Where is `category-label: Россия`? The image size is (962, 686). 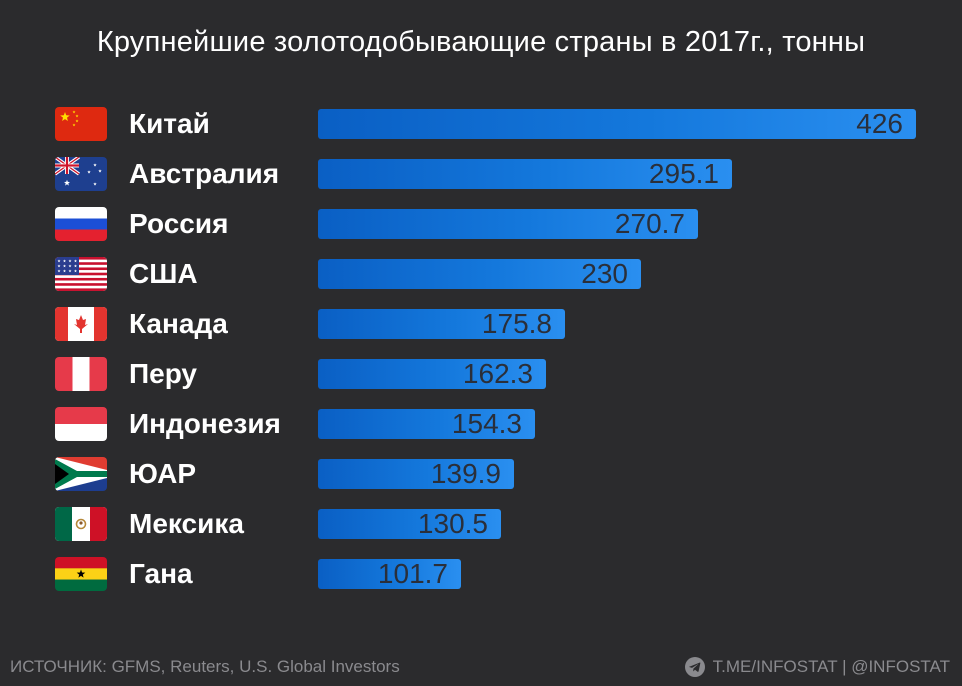
category-label: Россия is located at coordinates (179, 223).